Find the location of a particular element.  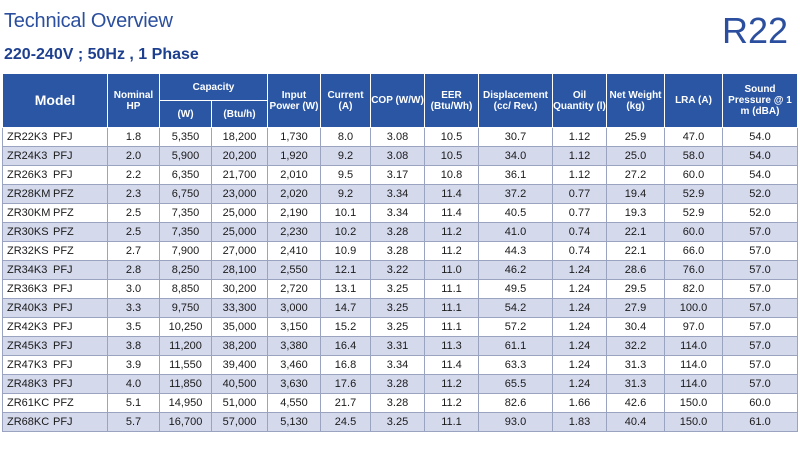

col-oil-quantity: Oil Quantity (l) is located at coordinates (579, 100).